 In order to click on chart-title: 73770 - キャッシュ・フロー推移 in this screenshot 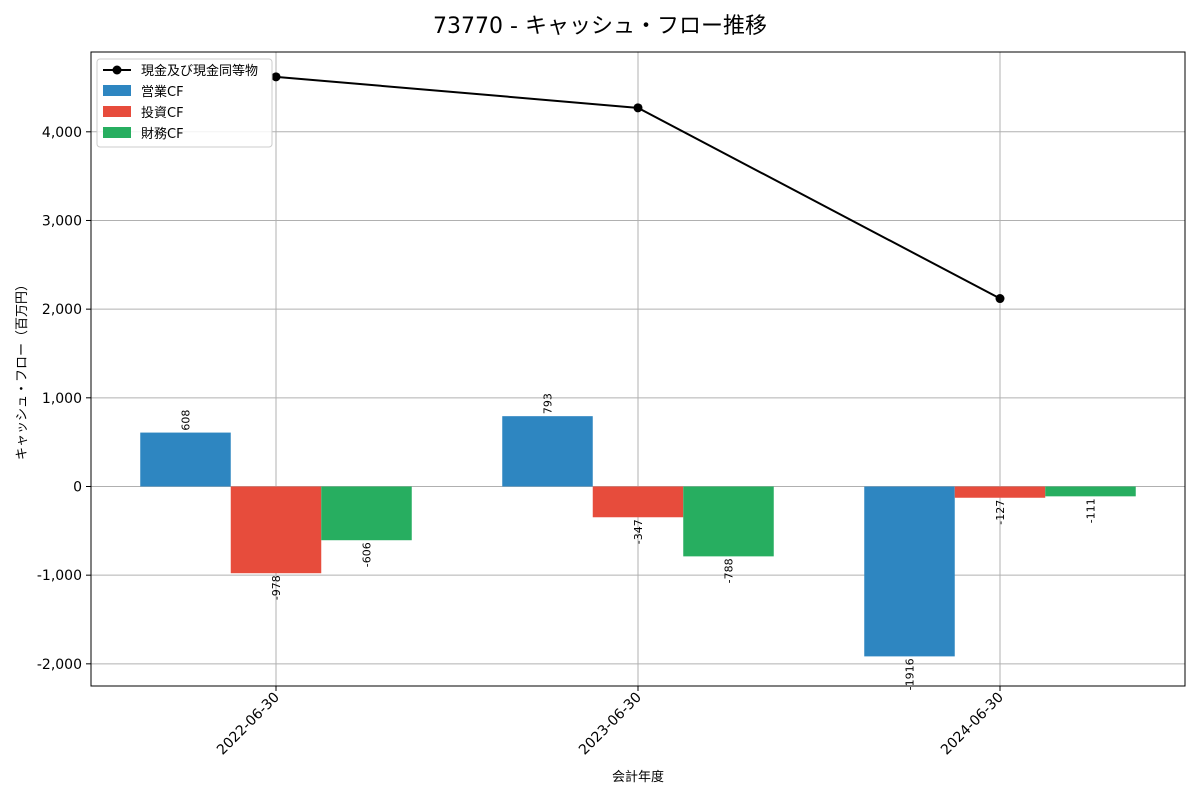, I will do `click(600, 26)`.